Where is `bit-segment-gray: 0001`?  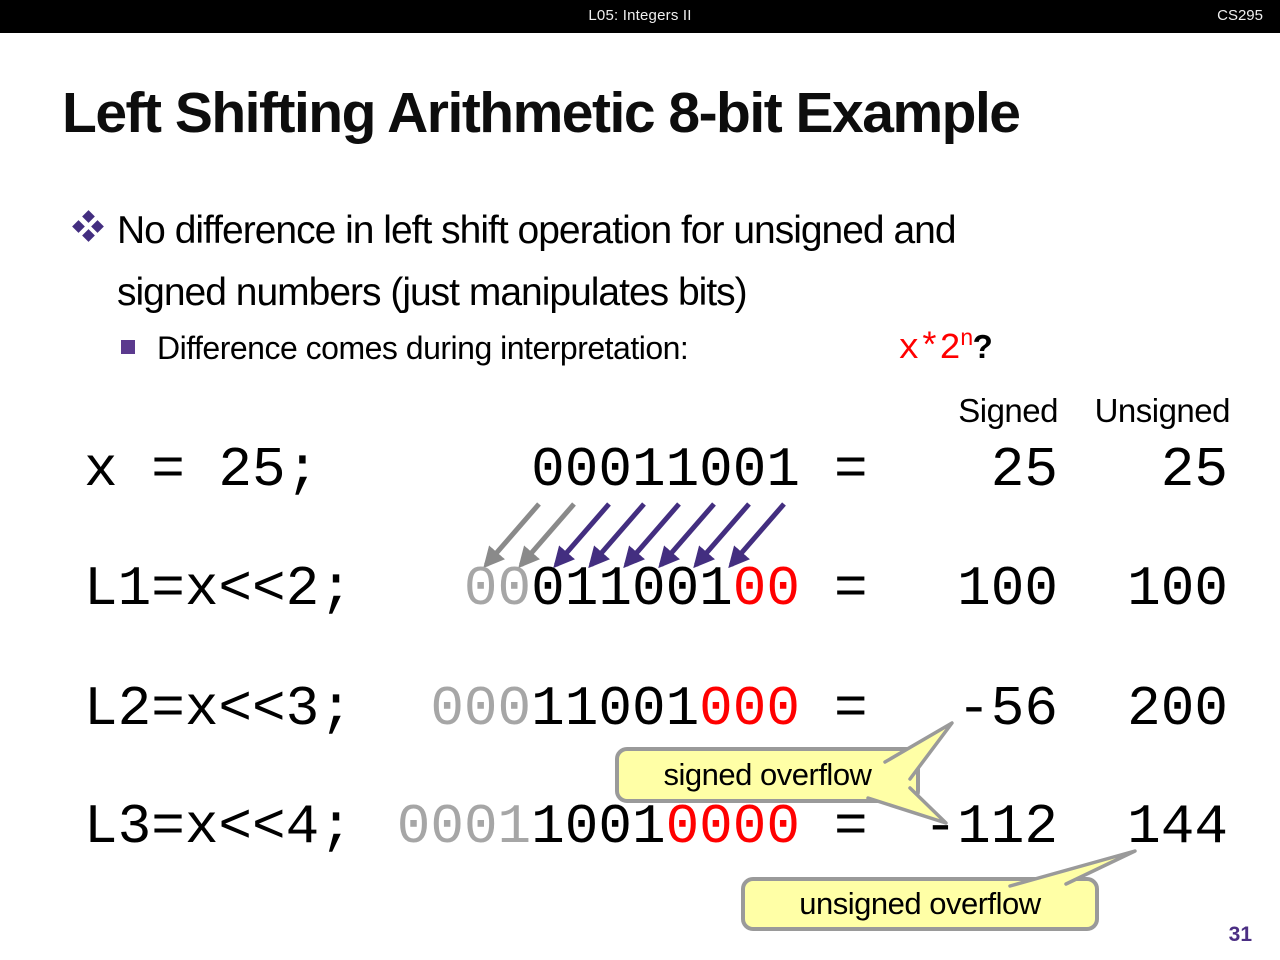
bit-segment-gray: 0001 is located at coordinates (464, 827).